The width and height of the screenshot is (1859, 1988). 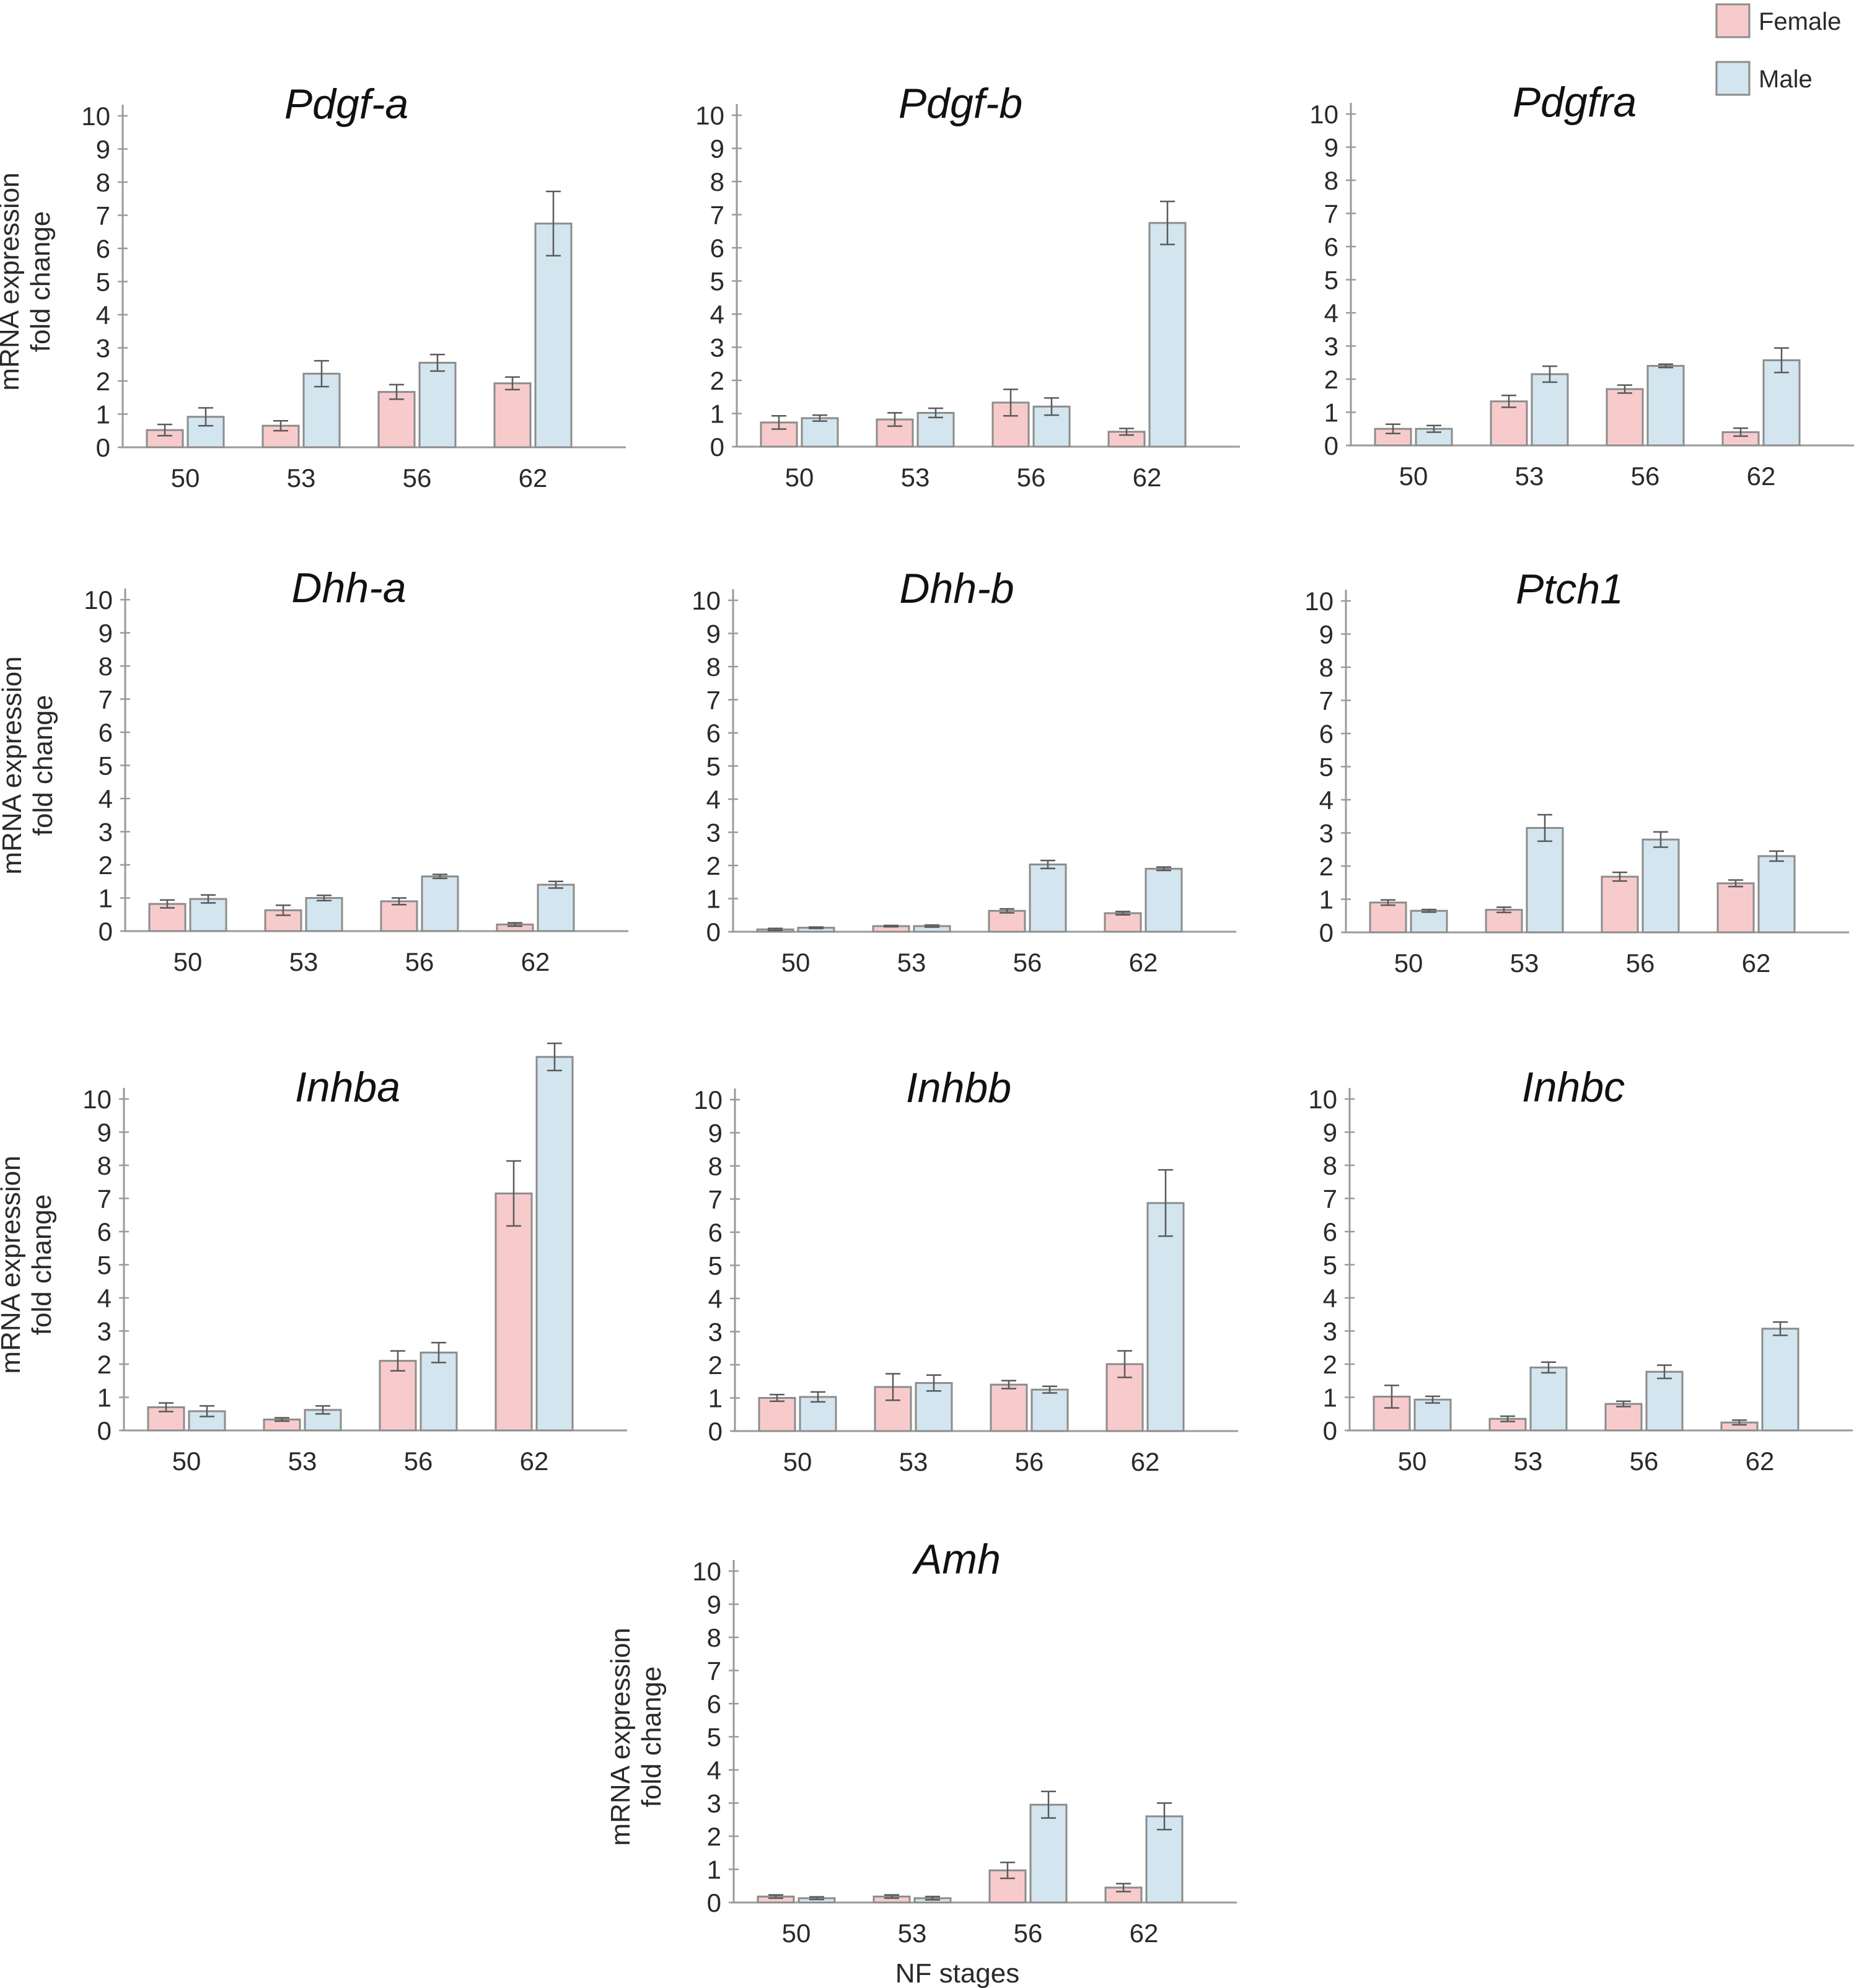 What do you see at coordinates (620, 1737) in the screenshot?
I see `y-axis-label: mRNA expression` at bounding box center [620, 1737].